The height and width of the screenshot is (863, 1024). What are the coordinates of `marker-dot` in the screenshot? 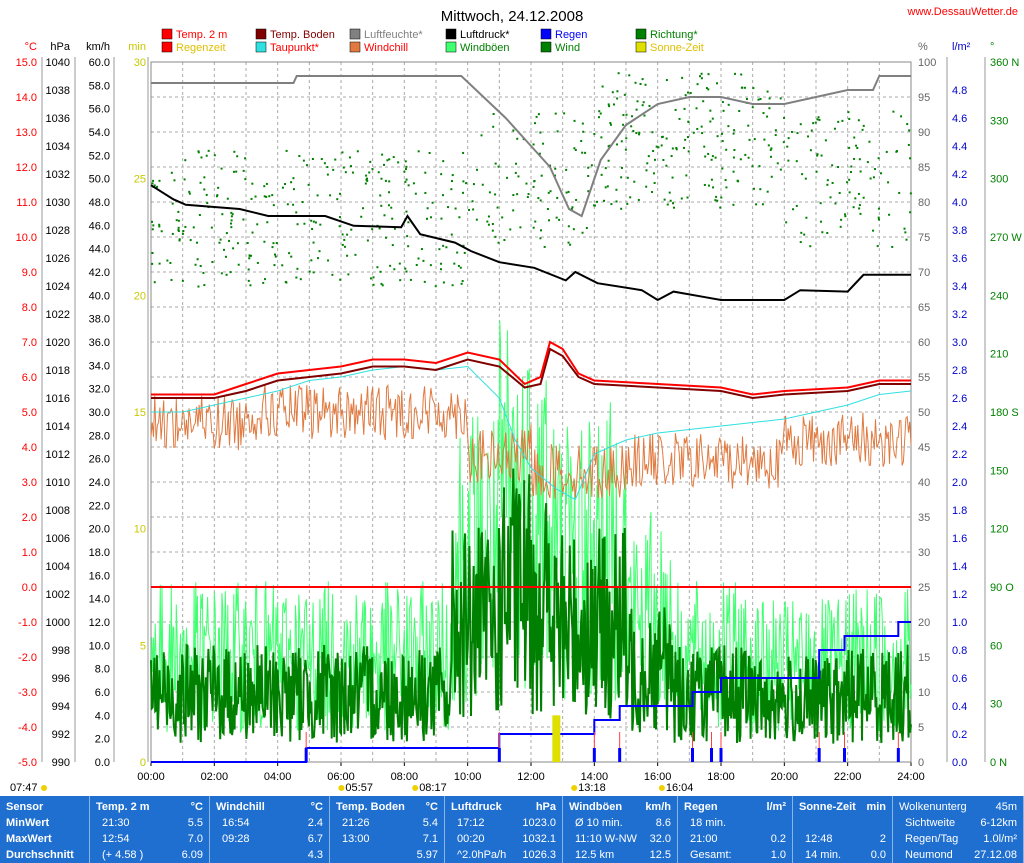 It's located at (415, 788).